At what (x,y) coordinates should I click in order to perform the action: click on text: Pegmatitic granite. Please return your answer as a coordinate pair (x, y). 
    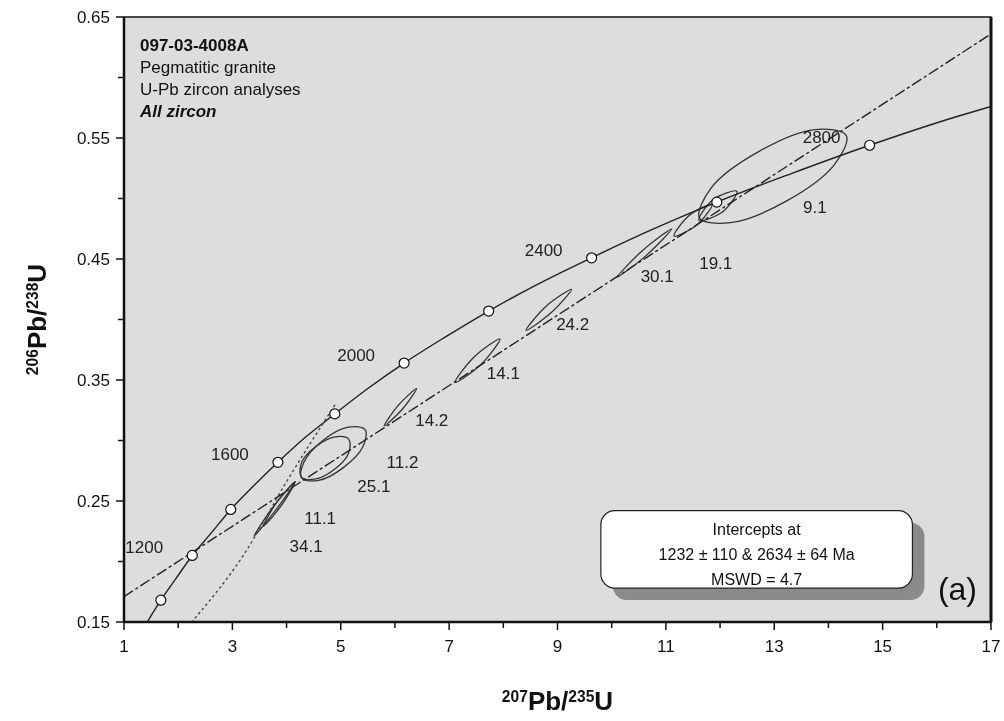
    Looking at the image, I should click on (208, 67).